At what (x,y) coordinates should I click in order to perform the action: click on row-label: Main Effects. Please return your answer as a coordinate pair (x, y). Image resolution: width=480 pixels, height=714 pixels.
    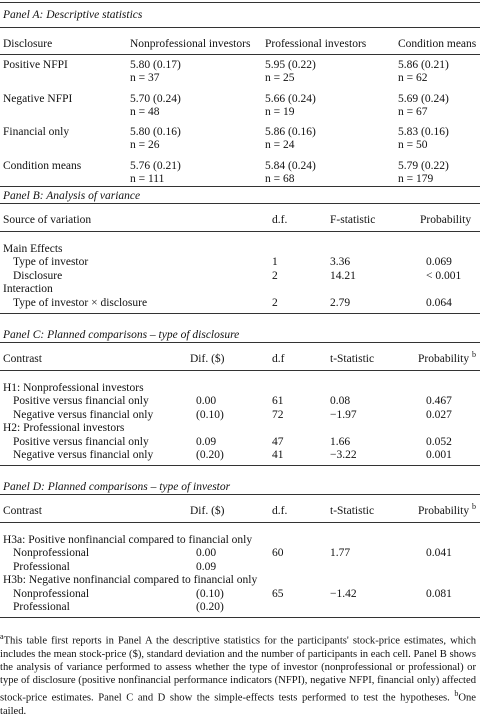
    Looking at the image, I should click on (33, 249).